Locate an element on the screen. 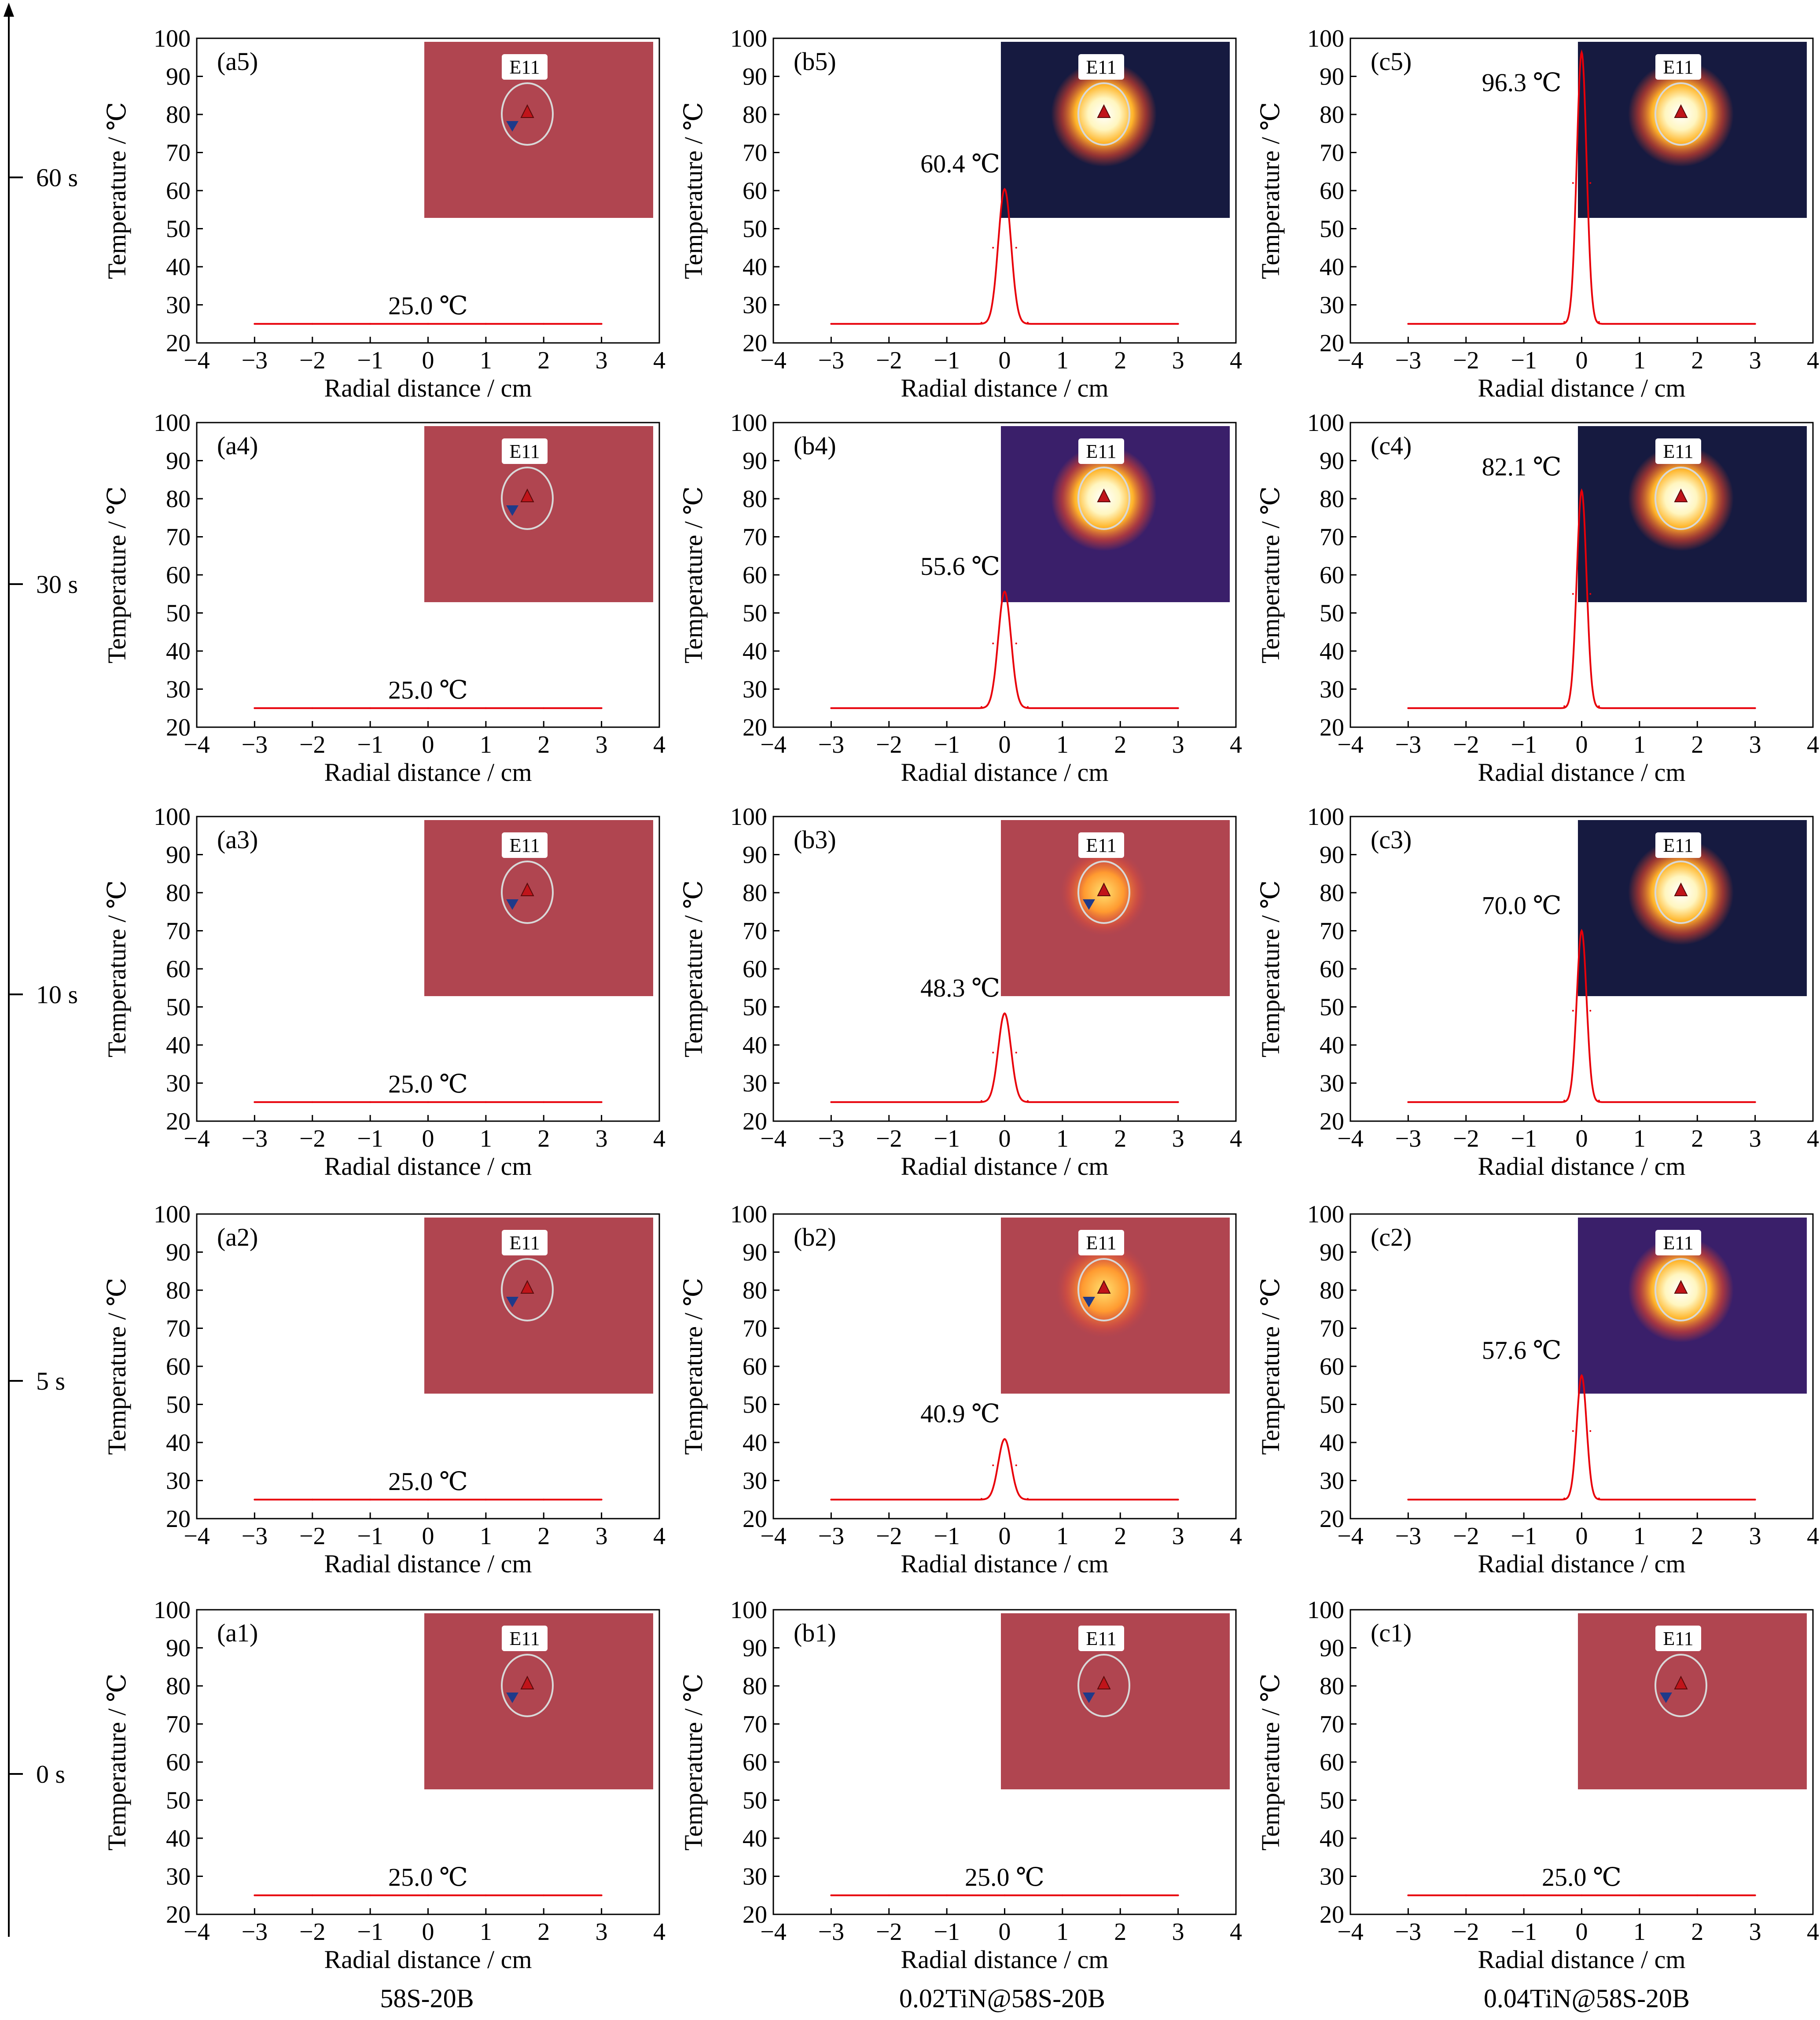  time-axis-arrowhead is located at coordinates (9, 10).